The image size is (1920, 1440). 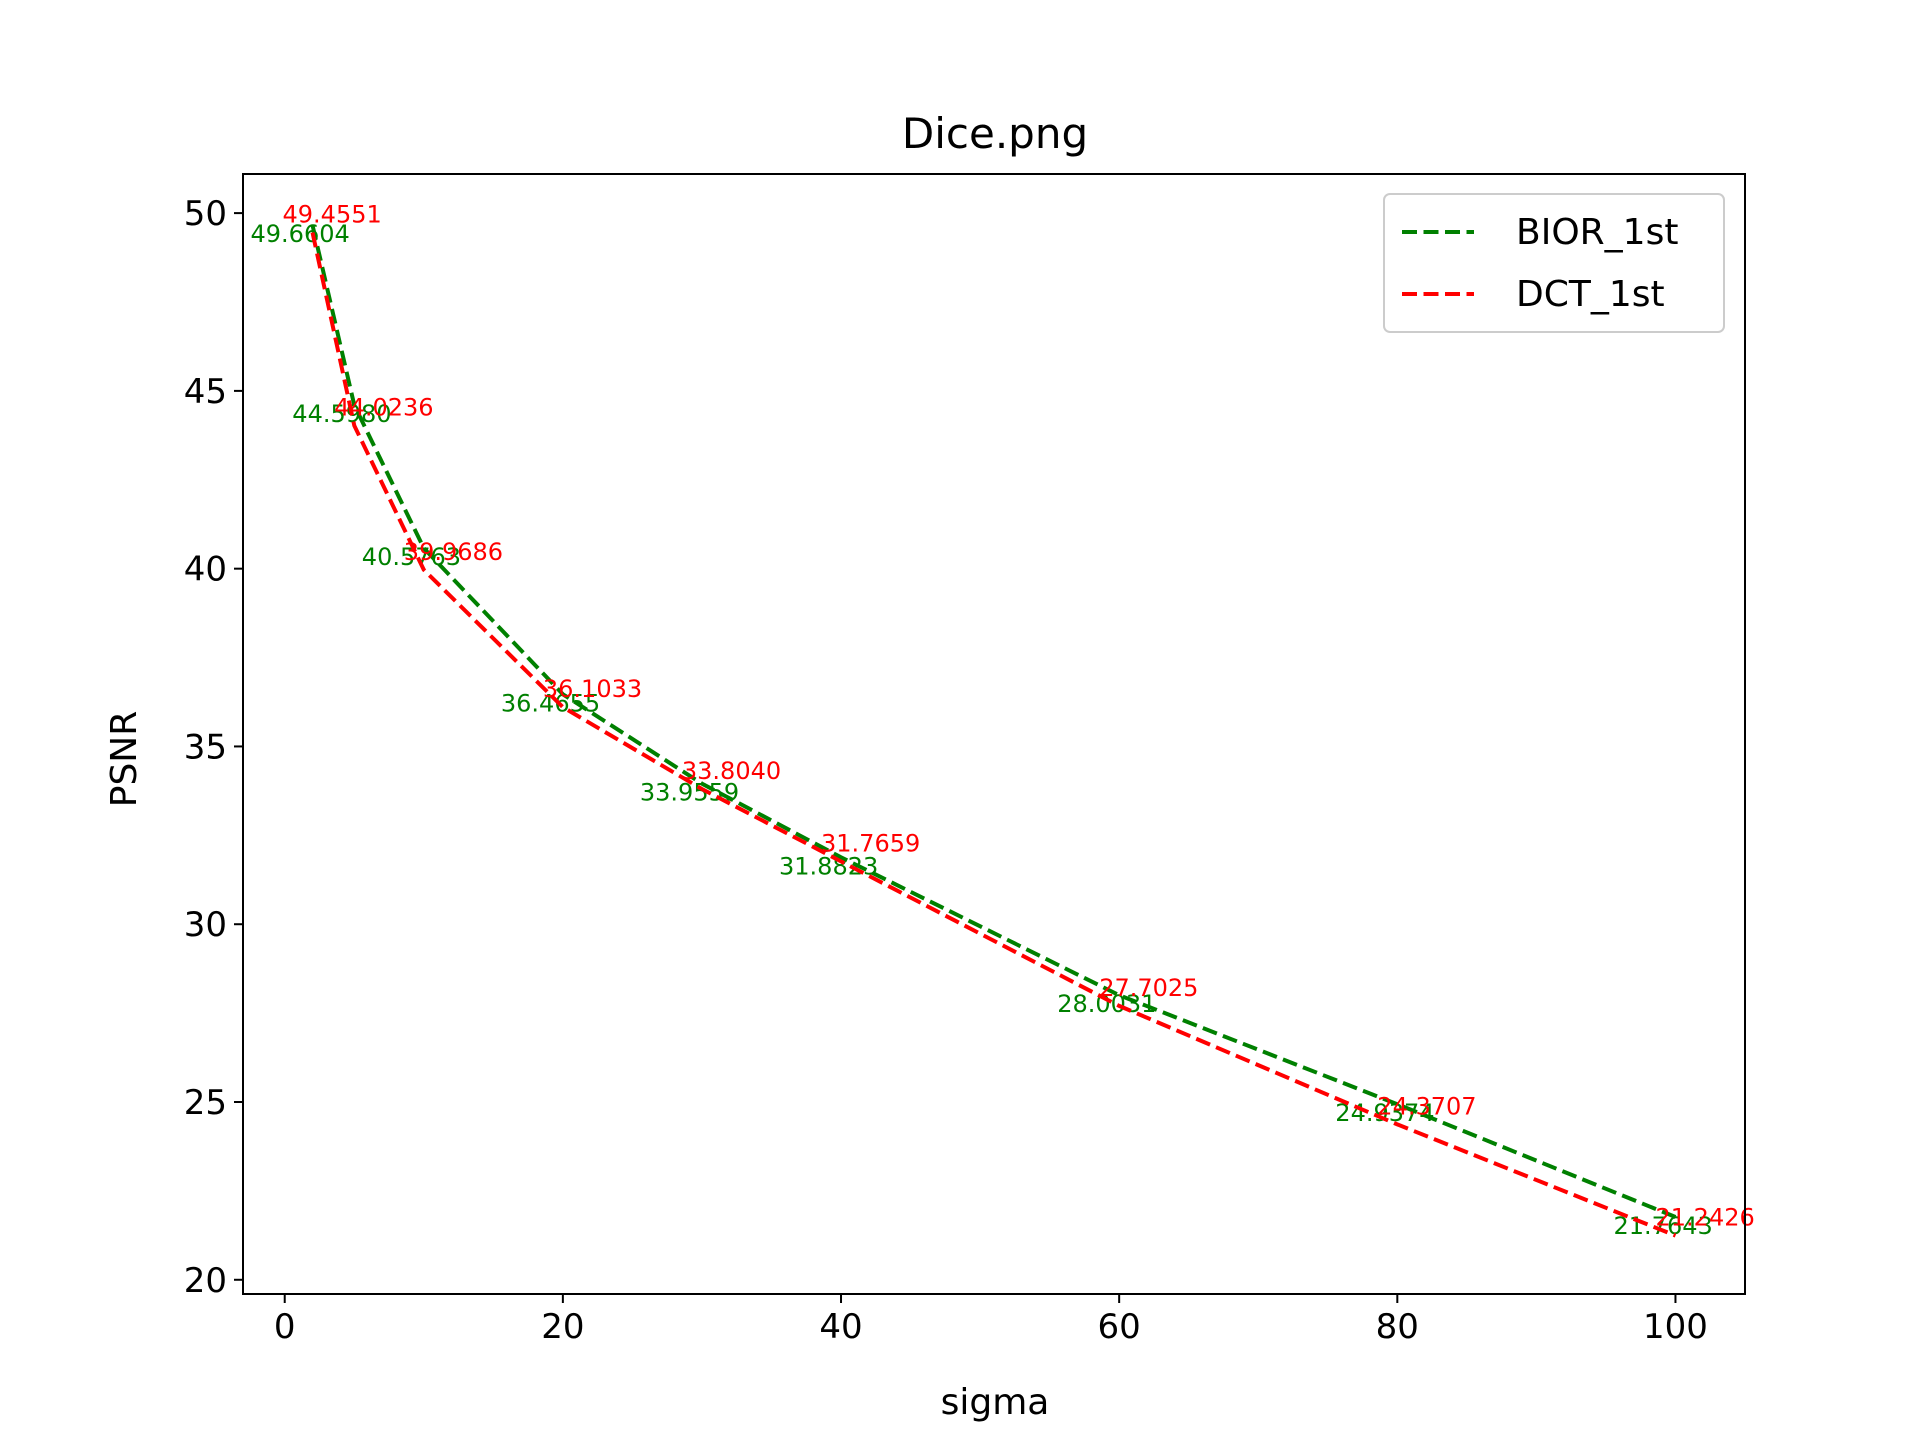 What do you see at coordinates (205, 214) in the screenshot?
I see `y-tick-label: 50` at bounding box center [205, 214].